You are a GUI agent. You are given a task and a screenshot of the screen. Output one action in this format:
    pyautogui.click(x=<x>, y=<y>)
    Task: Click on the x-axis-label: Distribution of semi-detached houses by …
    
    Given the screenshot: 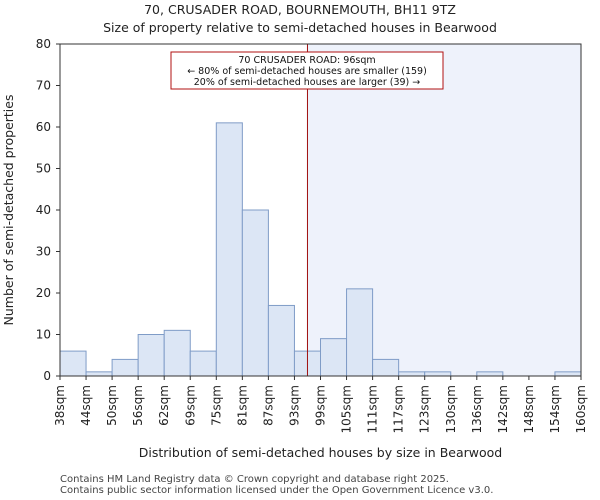 What is the action you would take?
    pyautogui.click(x=320, y=452)
    